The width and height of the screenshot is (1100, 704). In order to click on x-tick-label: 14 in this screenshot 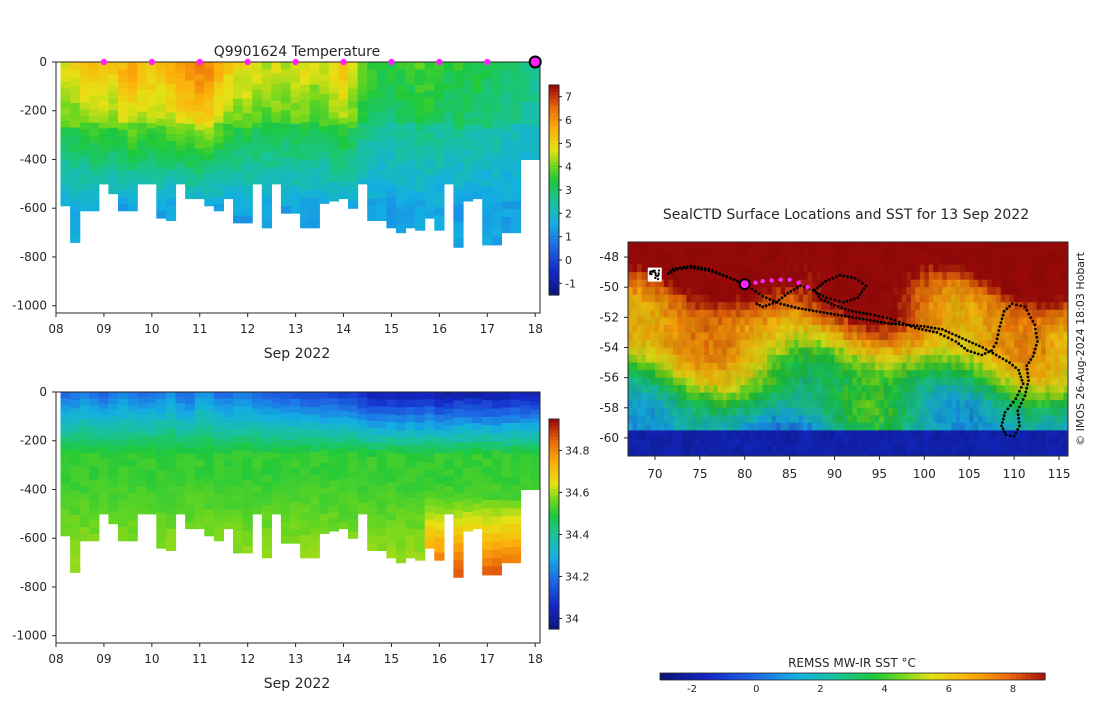, I will do `click(343, 329)`.